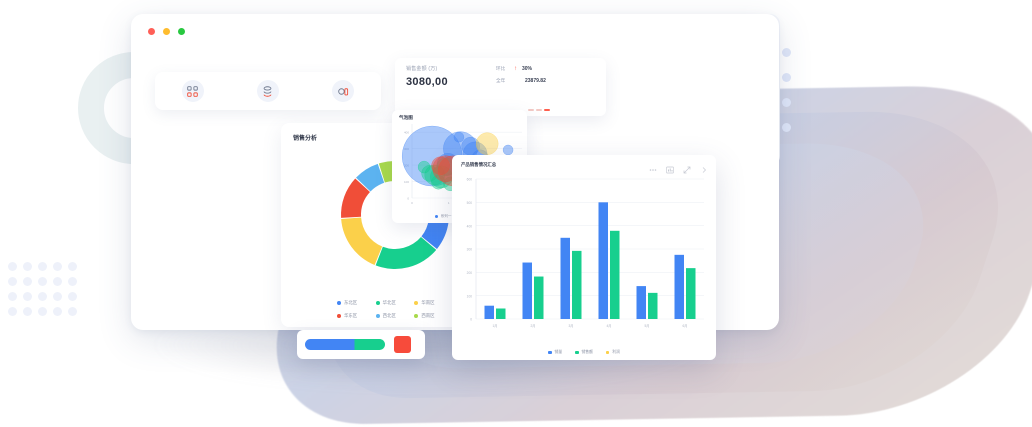 The height and width of the screenshot is (427, 1032). I want to click on legend-label: 西北区, so click(389, 315).